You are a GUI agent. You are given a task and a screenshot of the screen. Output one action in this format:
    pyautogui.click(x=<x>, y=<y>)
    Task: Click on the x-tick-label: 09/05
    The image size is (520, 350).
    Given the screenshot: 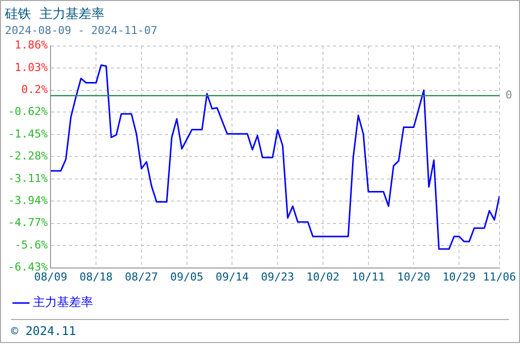 What is the action you would take?
    pyautogui.click(x=187, y=277)
    